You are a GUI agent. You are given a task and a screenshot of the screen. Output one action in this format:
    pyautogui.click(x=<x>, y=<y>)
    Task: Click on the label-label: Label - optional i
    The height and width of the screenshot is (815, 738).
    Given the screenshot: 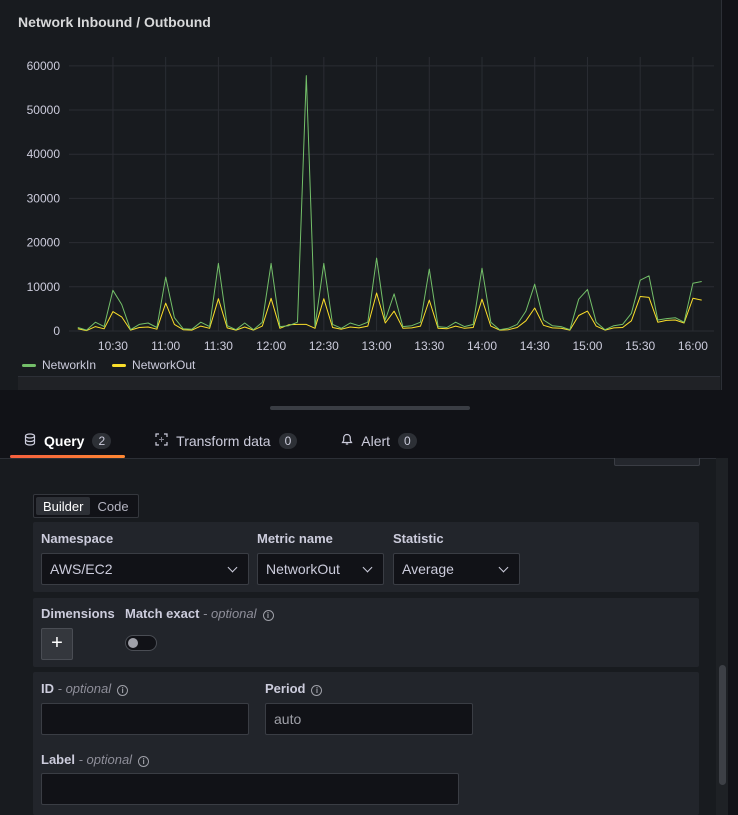 What is the action you would take?
    pyautogui.click(x=95, y=759)
    